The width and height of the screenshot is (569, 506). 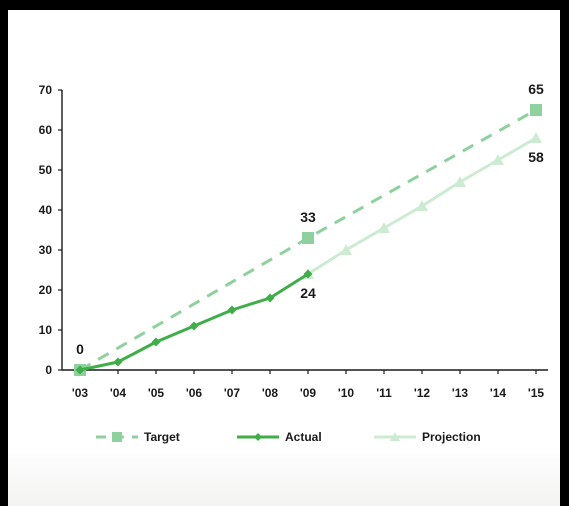 I want to click on x-tick-label-14: '14, so click(x=498, y=393).